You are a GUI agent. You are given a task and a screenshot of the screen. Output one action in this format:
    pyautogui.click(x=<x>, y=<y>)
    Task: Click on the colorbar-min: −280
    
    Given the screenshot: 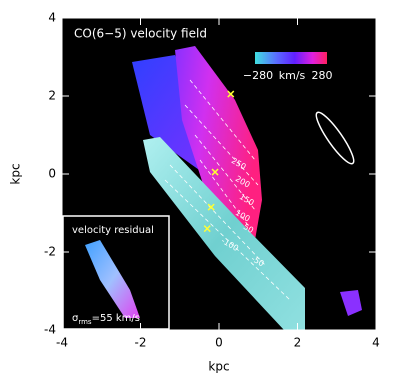 What is the action you would take?
    pyautogui.click(x=258, y=75)
    